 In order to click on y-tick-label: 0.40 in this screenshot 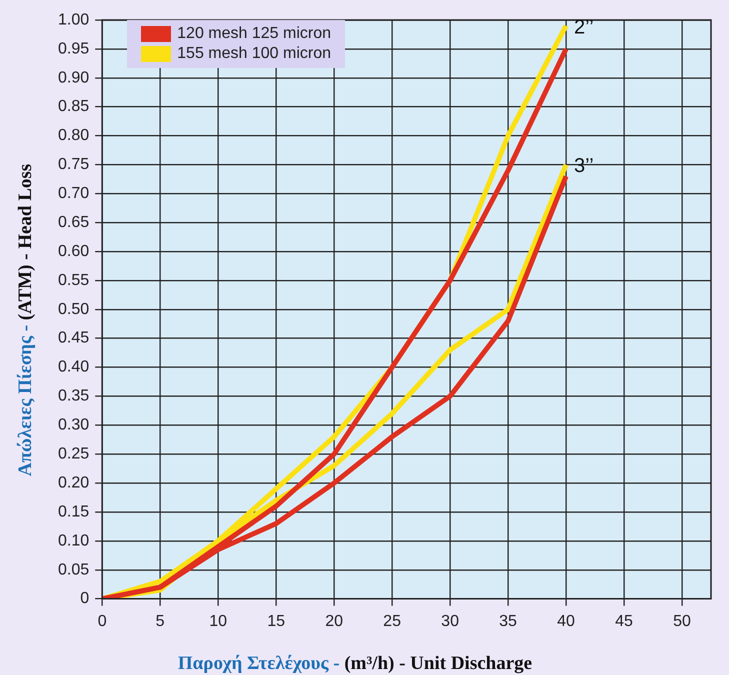, I will do `click(74, 367)`.